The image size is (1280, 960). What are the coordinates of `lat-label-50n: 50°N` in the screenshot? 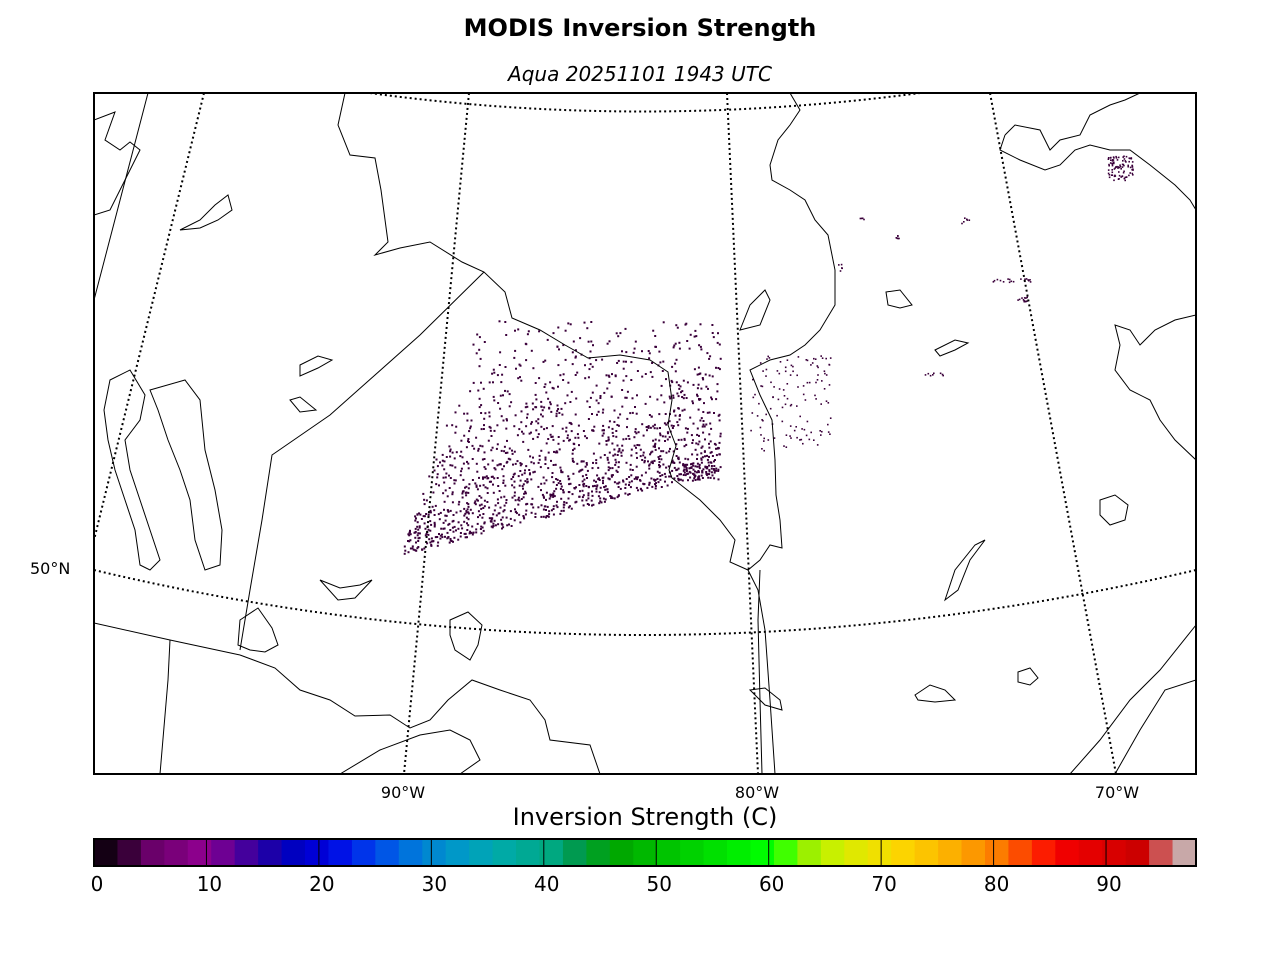 It's located at (50, 568).